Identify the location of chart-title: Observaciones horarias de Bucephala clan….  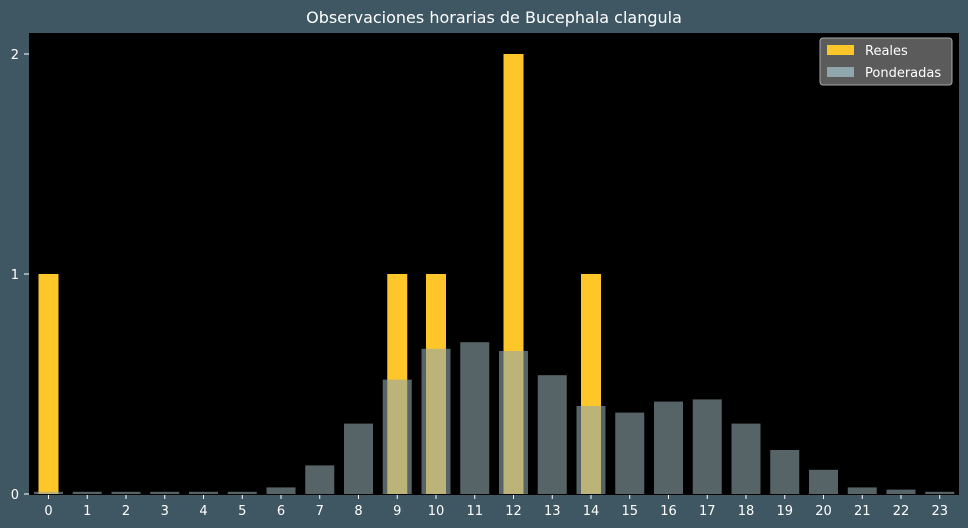
(494, 17).